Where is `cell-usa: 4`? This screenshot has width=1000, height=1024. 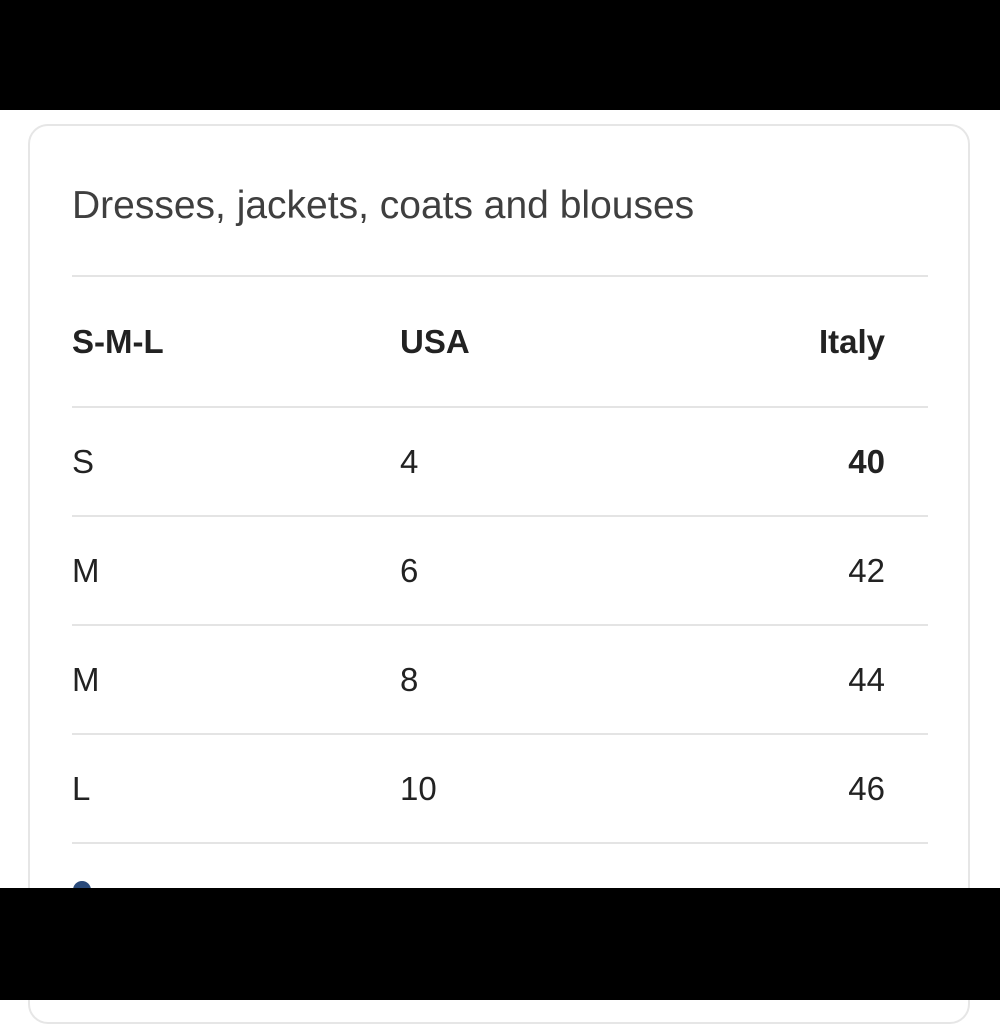 cell-usa: 4 is located at coordinates (409, 461).